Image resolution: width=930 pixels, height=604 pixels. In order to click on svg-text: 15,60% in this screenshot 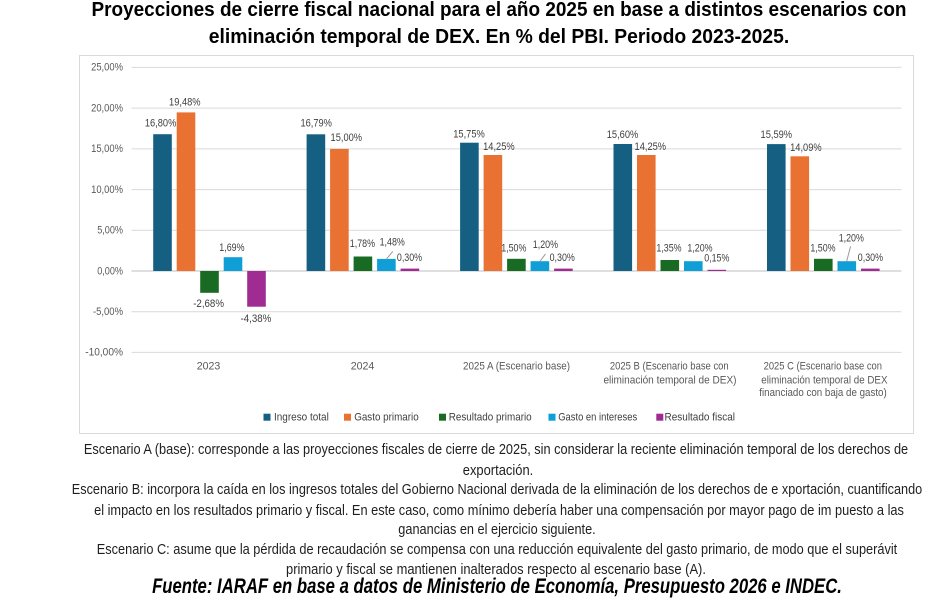, I will do `click(623, 135)`.